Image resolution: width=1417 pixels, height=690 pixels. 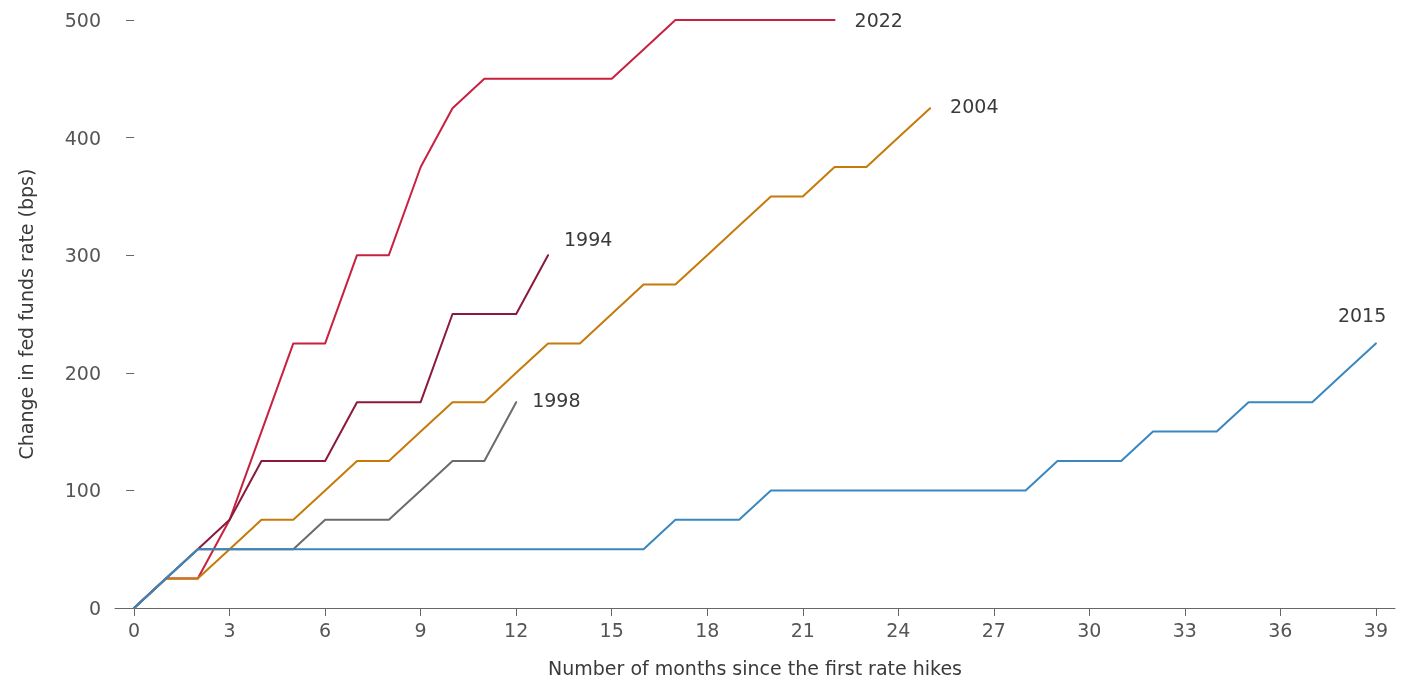 What do you see at coordinates (755, 667) in the screenshot?
I see `x-axis-title: Number of months since the first rate hikes` at bounding box center [755, 667].